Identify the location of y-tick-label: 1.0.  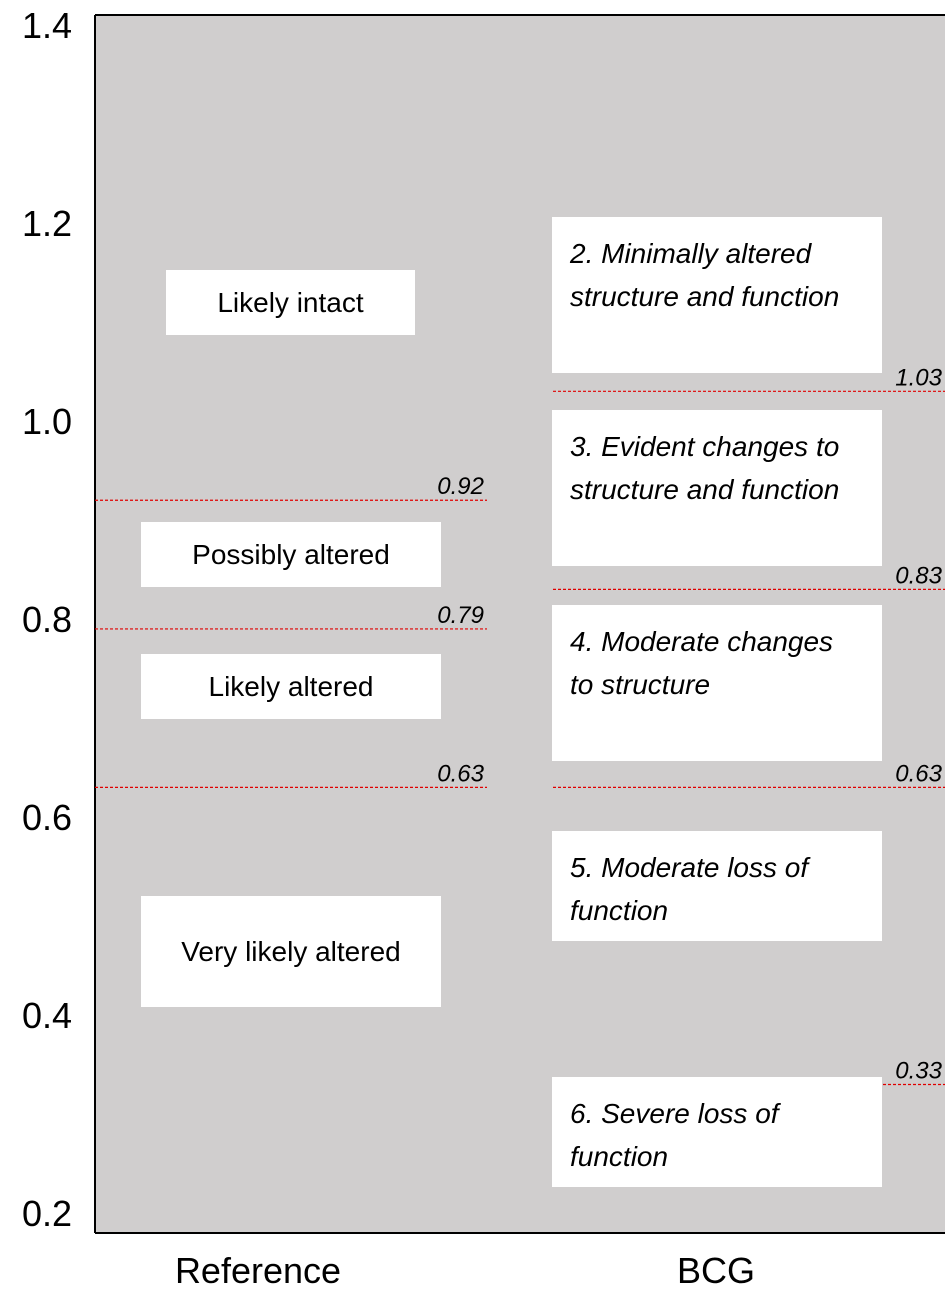
(47, 421).